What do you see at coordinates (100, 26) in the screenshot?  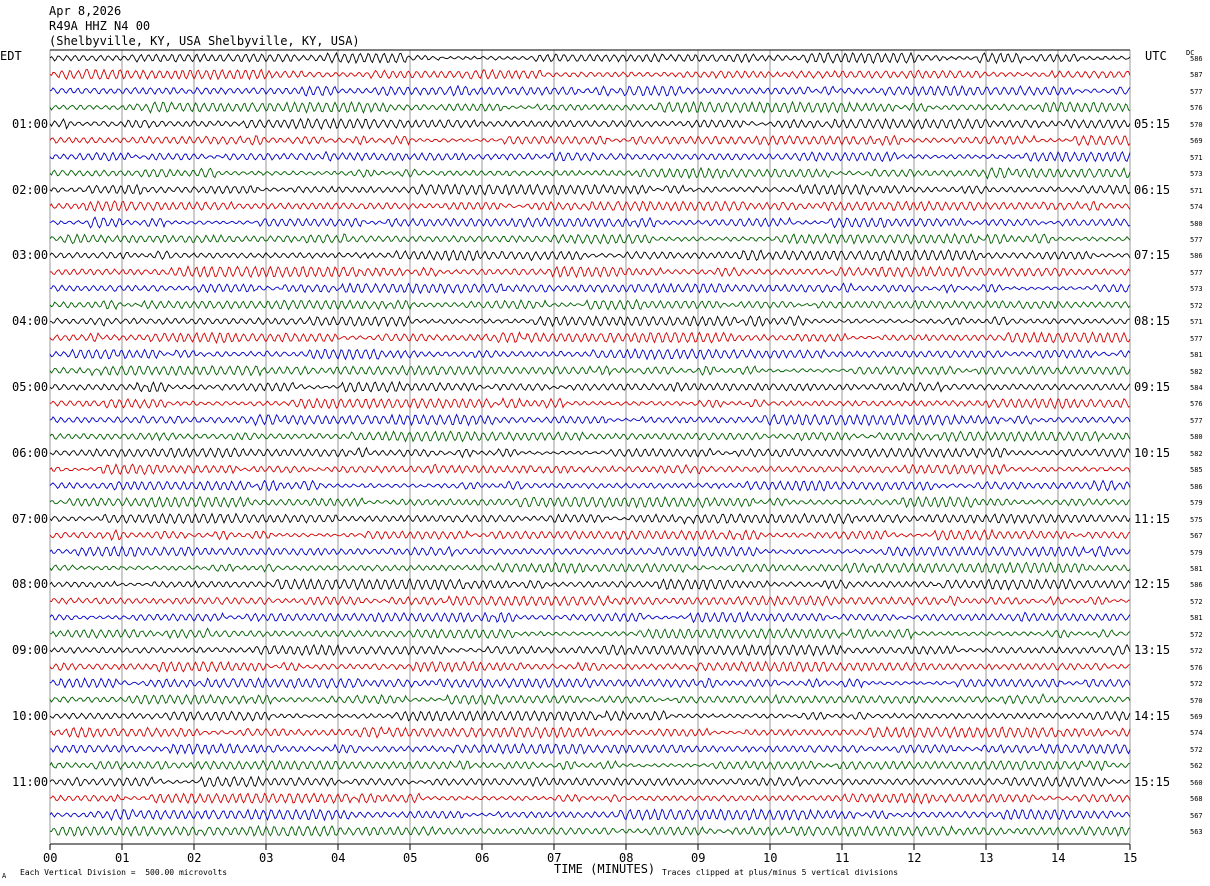 I see `header-station: R49A HHZ N4 00` at bounding box center [100, 26].